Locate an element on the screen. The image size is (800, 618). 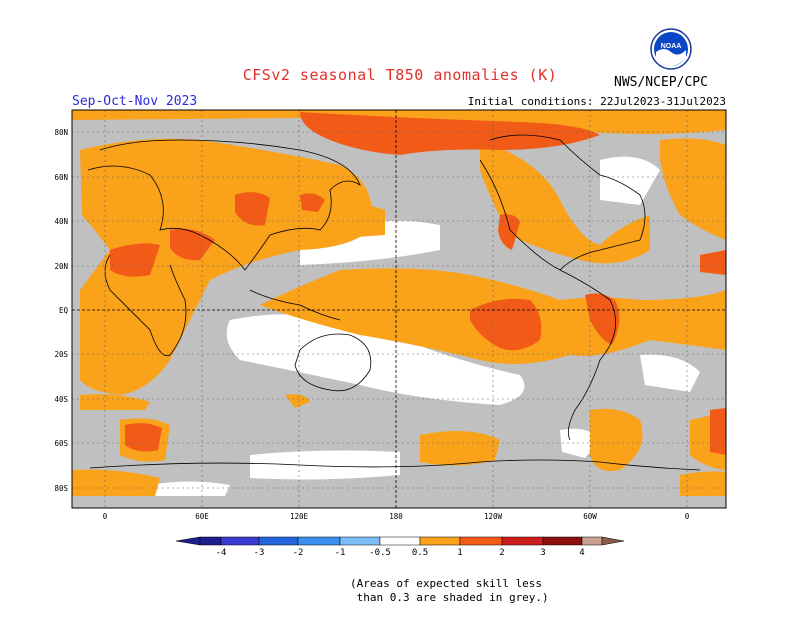
lat-label-60n: 60N is located at coordinates (61, 177).